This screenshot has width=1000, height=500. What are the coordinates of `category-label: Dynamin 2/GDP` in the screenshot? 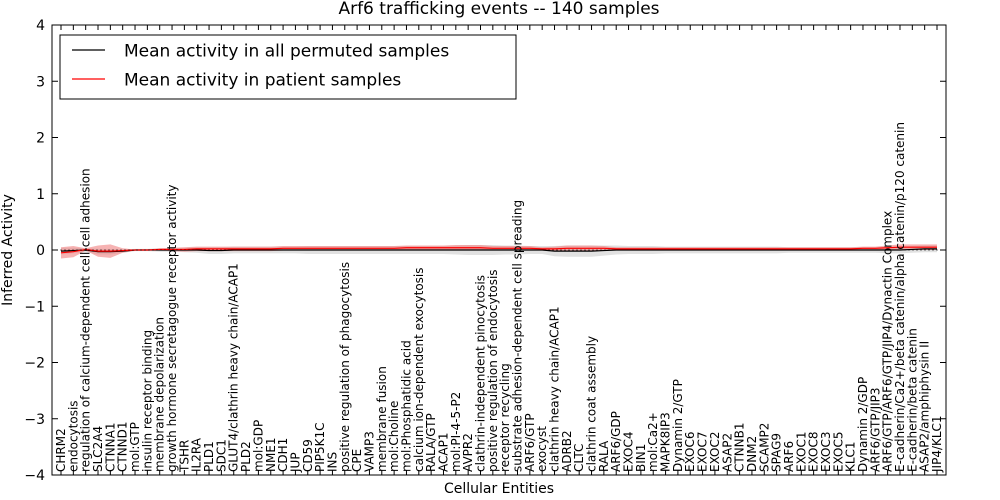 It's located at (863, 424).